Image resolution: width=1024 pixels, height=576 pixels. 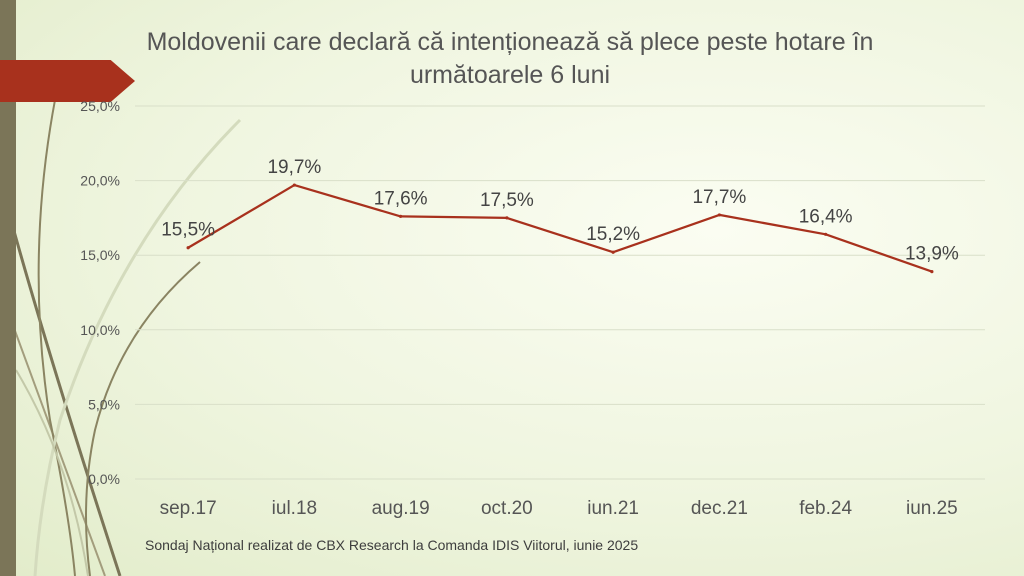 What do you see at coordinates (188, 508) in the screenshot?
I see `x-tick-label: sep.17` at bounding box center [188, 508].